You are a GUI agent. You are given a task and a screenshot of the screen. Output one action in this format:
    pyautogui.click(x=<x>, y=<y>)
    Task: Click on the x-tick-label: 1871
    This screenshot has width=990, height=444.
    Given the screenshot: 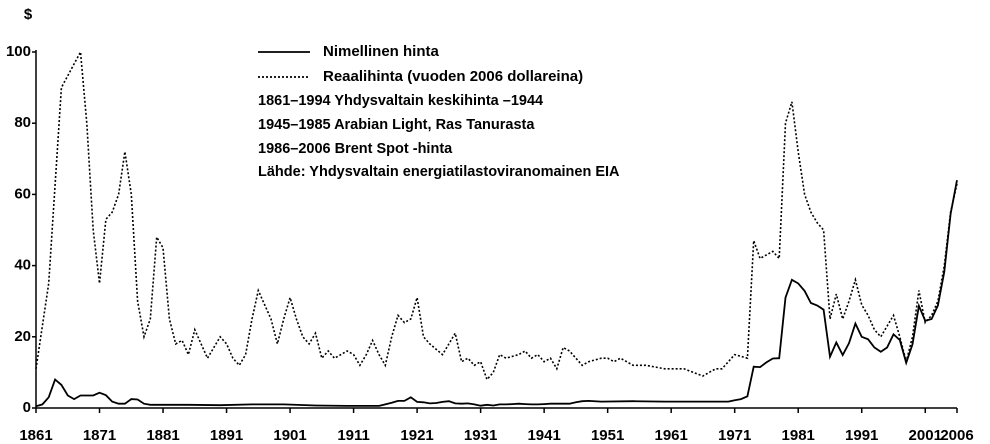 What is the action you would take?
    pyautogui.click(x=99, y=435)
    